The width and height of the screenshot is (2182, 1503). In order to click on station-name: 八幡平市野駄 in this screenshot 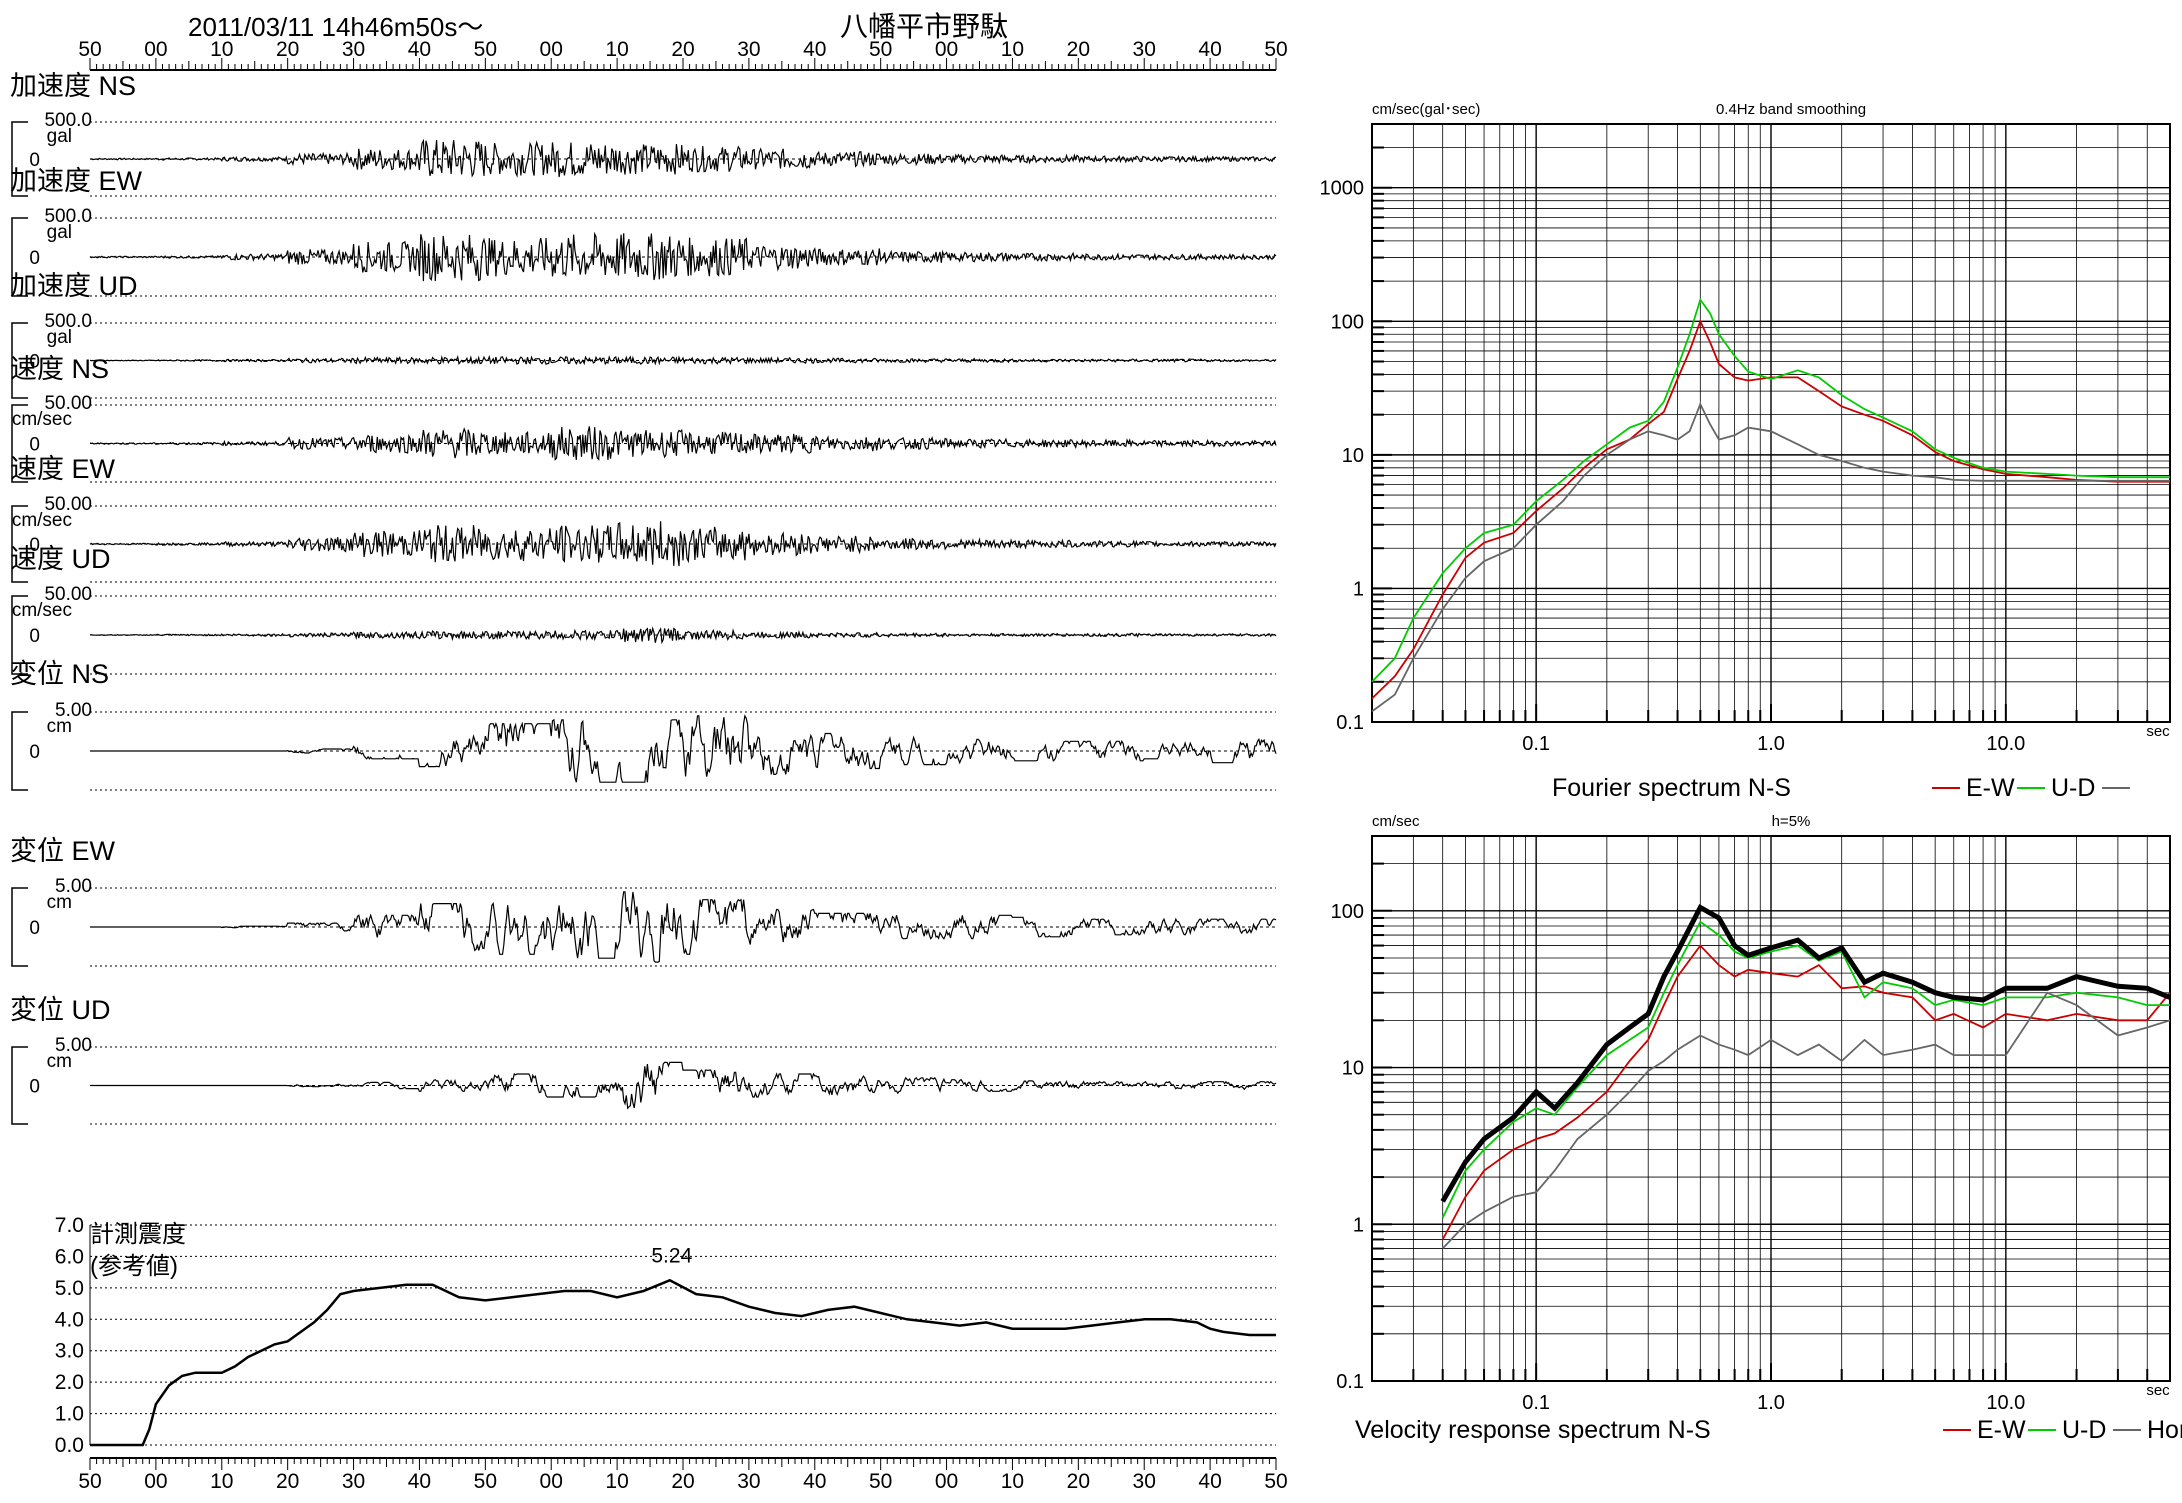, I will do `click(924, 26)`.